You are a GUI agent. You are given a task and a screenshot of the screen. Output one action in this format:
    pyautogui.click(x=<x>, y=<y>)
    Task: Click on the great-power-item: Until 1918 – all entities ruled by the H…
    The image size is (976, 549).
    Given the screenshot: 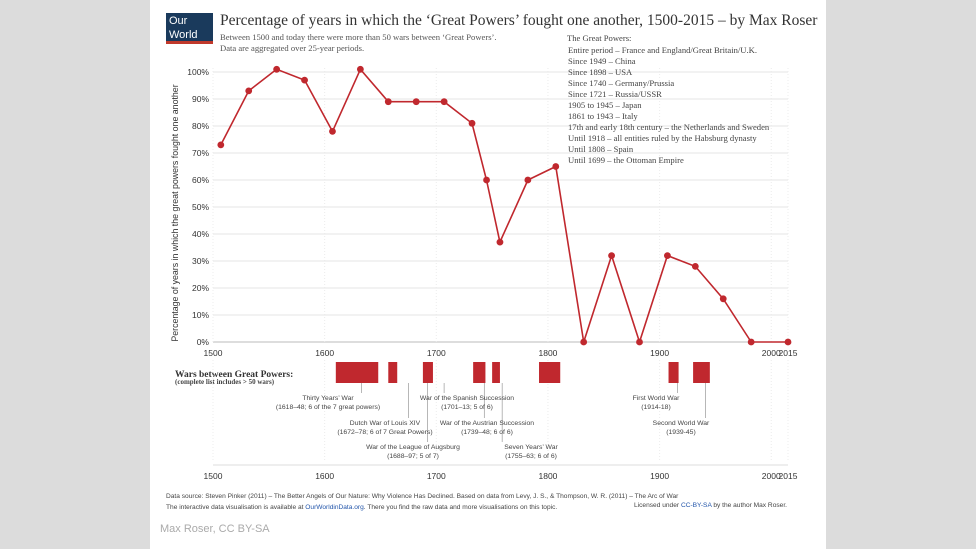 What is the action you would take?
    pyautogui.click(x=662, y=138)
    